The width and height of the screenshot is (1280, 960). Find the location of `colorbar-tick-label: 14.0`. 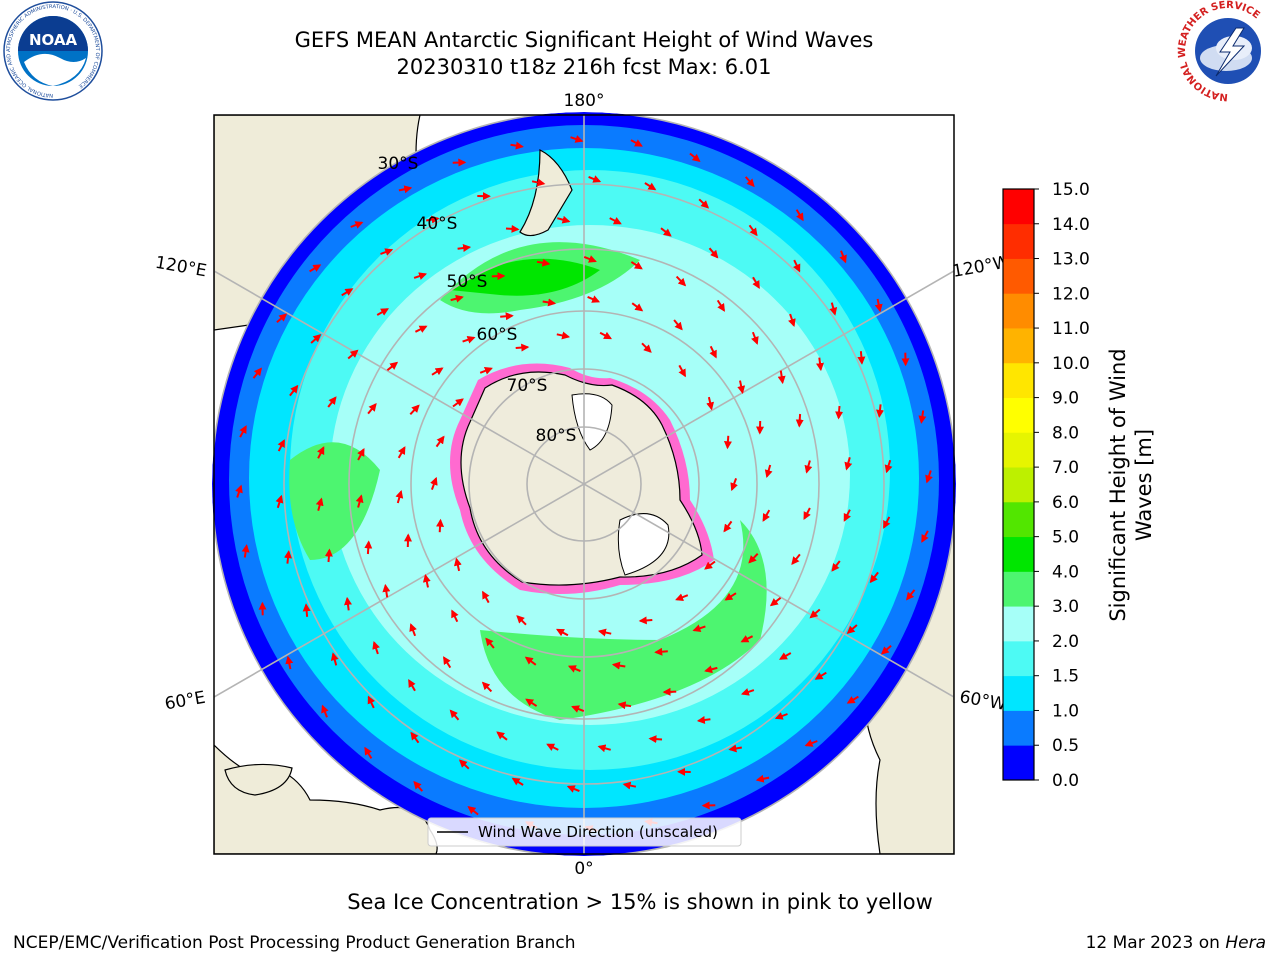

colorbar-tick-label: 14.0 is located at coordinates (1071, 225).